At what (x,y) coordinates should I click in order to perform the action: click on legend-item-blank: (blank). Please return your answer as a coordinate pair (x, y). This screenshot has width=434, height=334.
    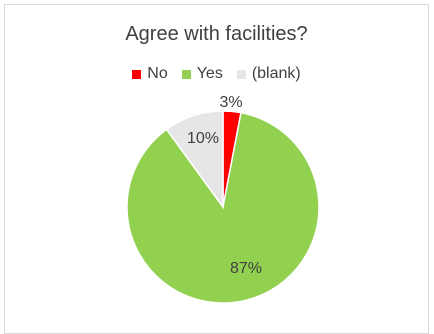
    Looking at the image, I should click on (268, 74).